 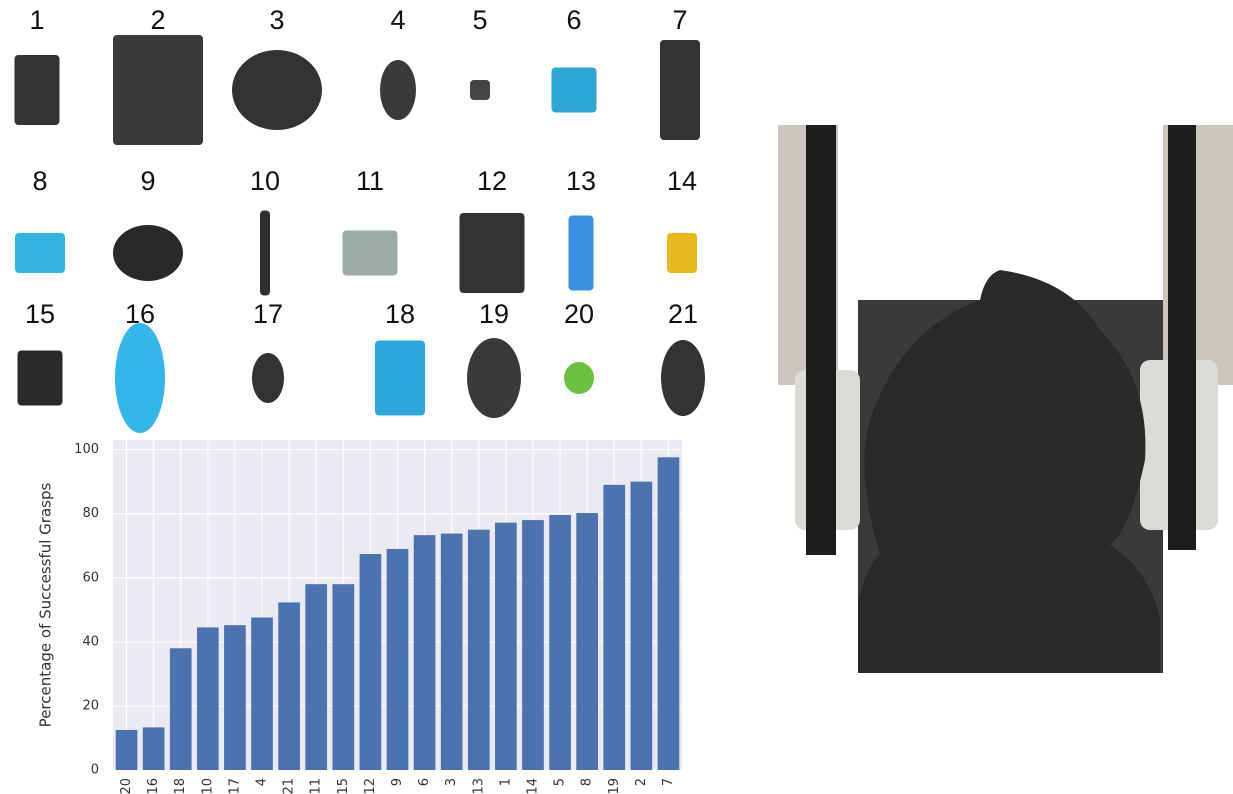 I want to click on y-tick-label: 80, so click(x=90, y=513).